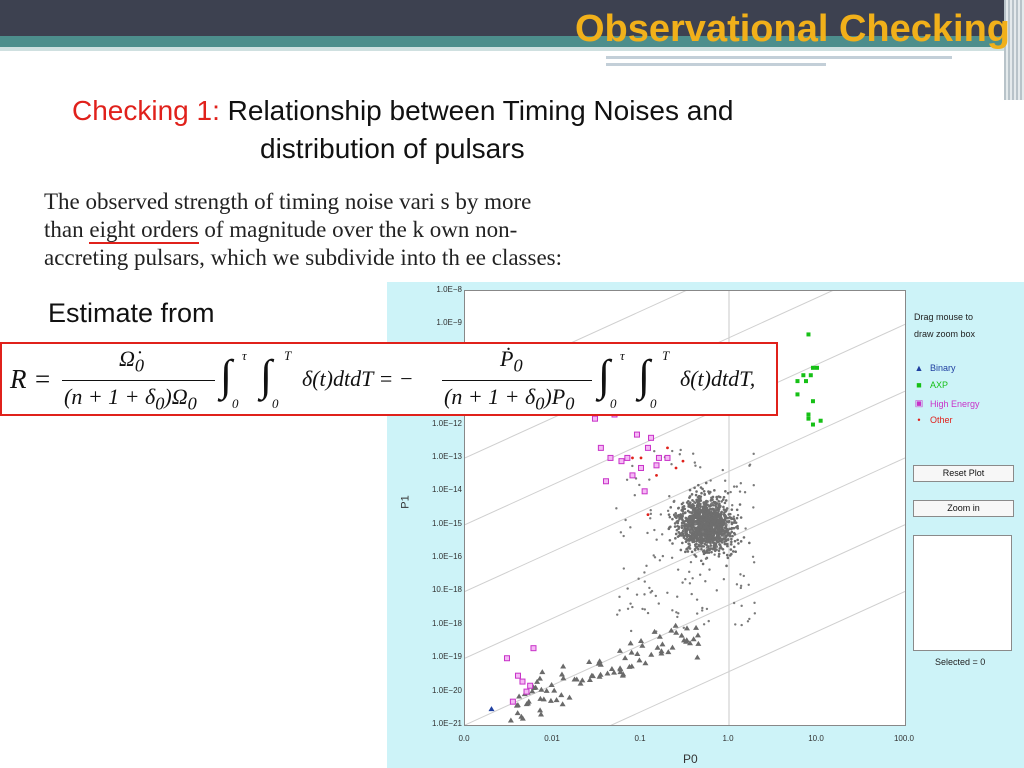  Describe the element at coordinates (931, 385) in the screenshot. I see `legend-item-axp: ■ AXP` at that location.